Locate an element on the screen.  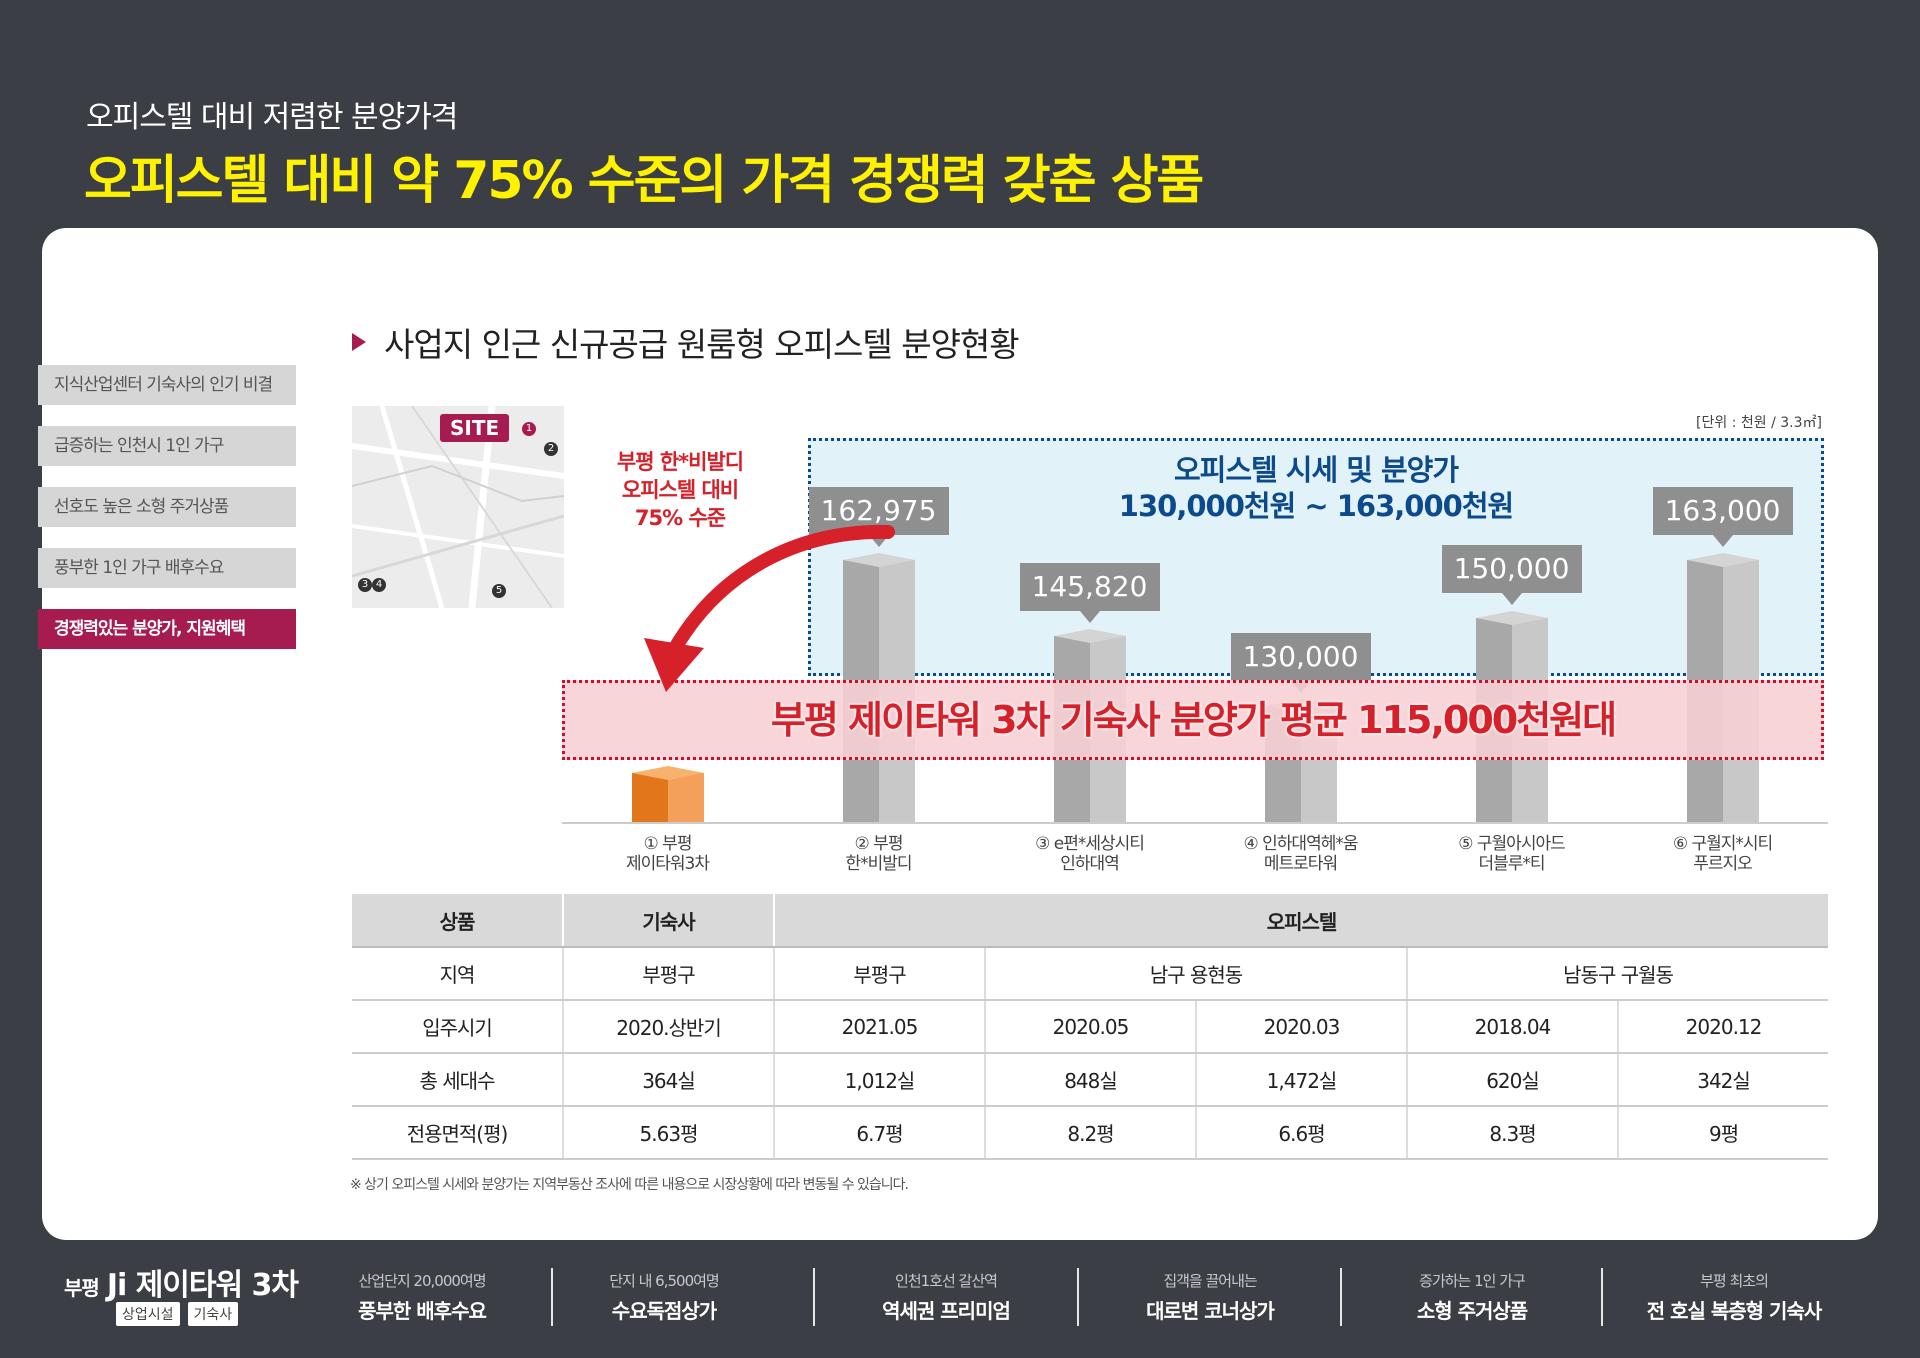
footer-feature-small-housing: 증가하는 1인 가구 소형 주거상품 is located at coordinates (1472, 1297).